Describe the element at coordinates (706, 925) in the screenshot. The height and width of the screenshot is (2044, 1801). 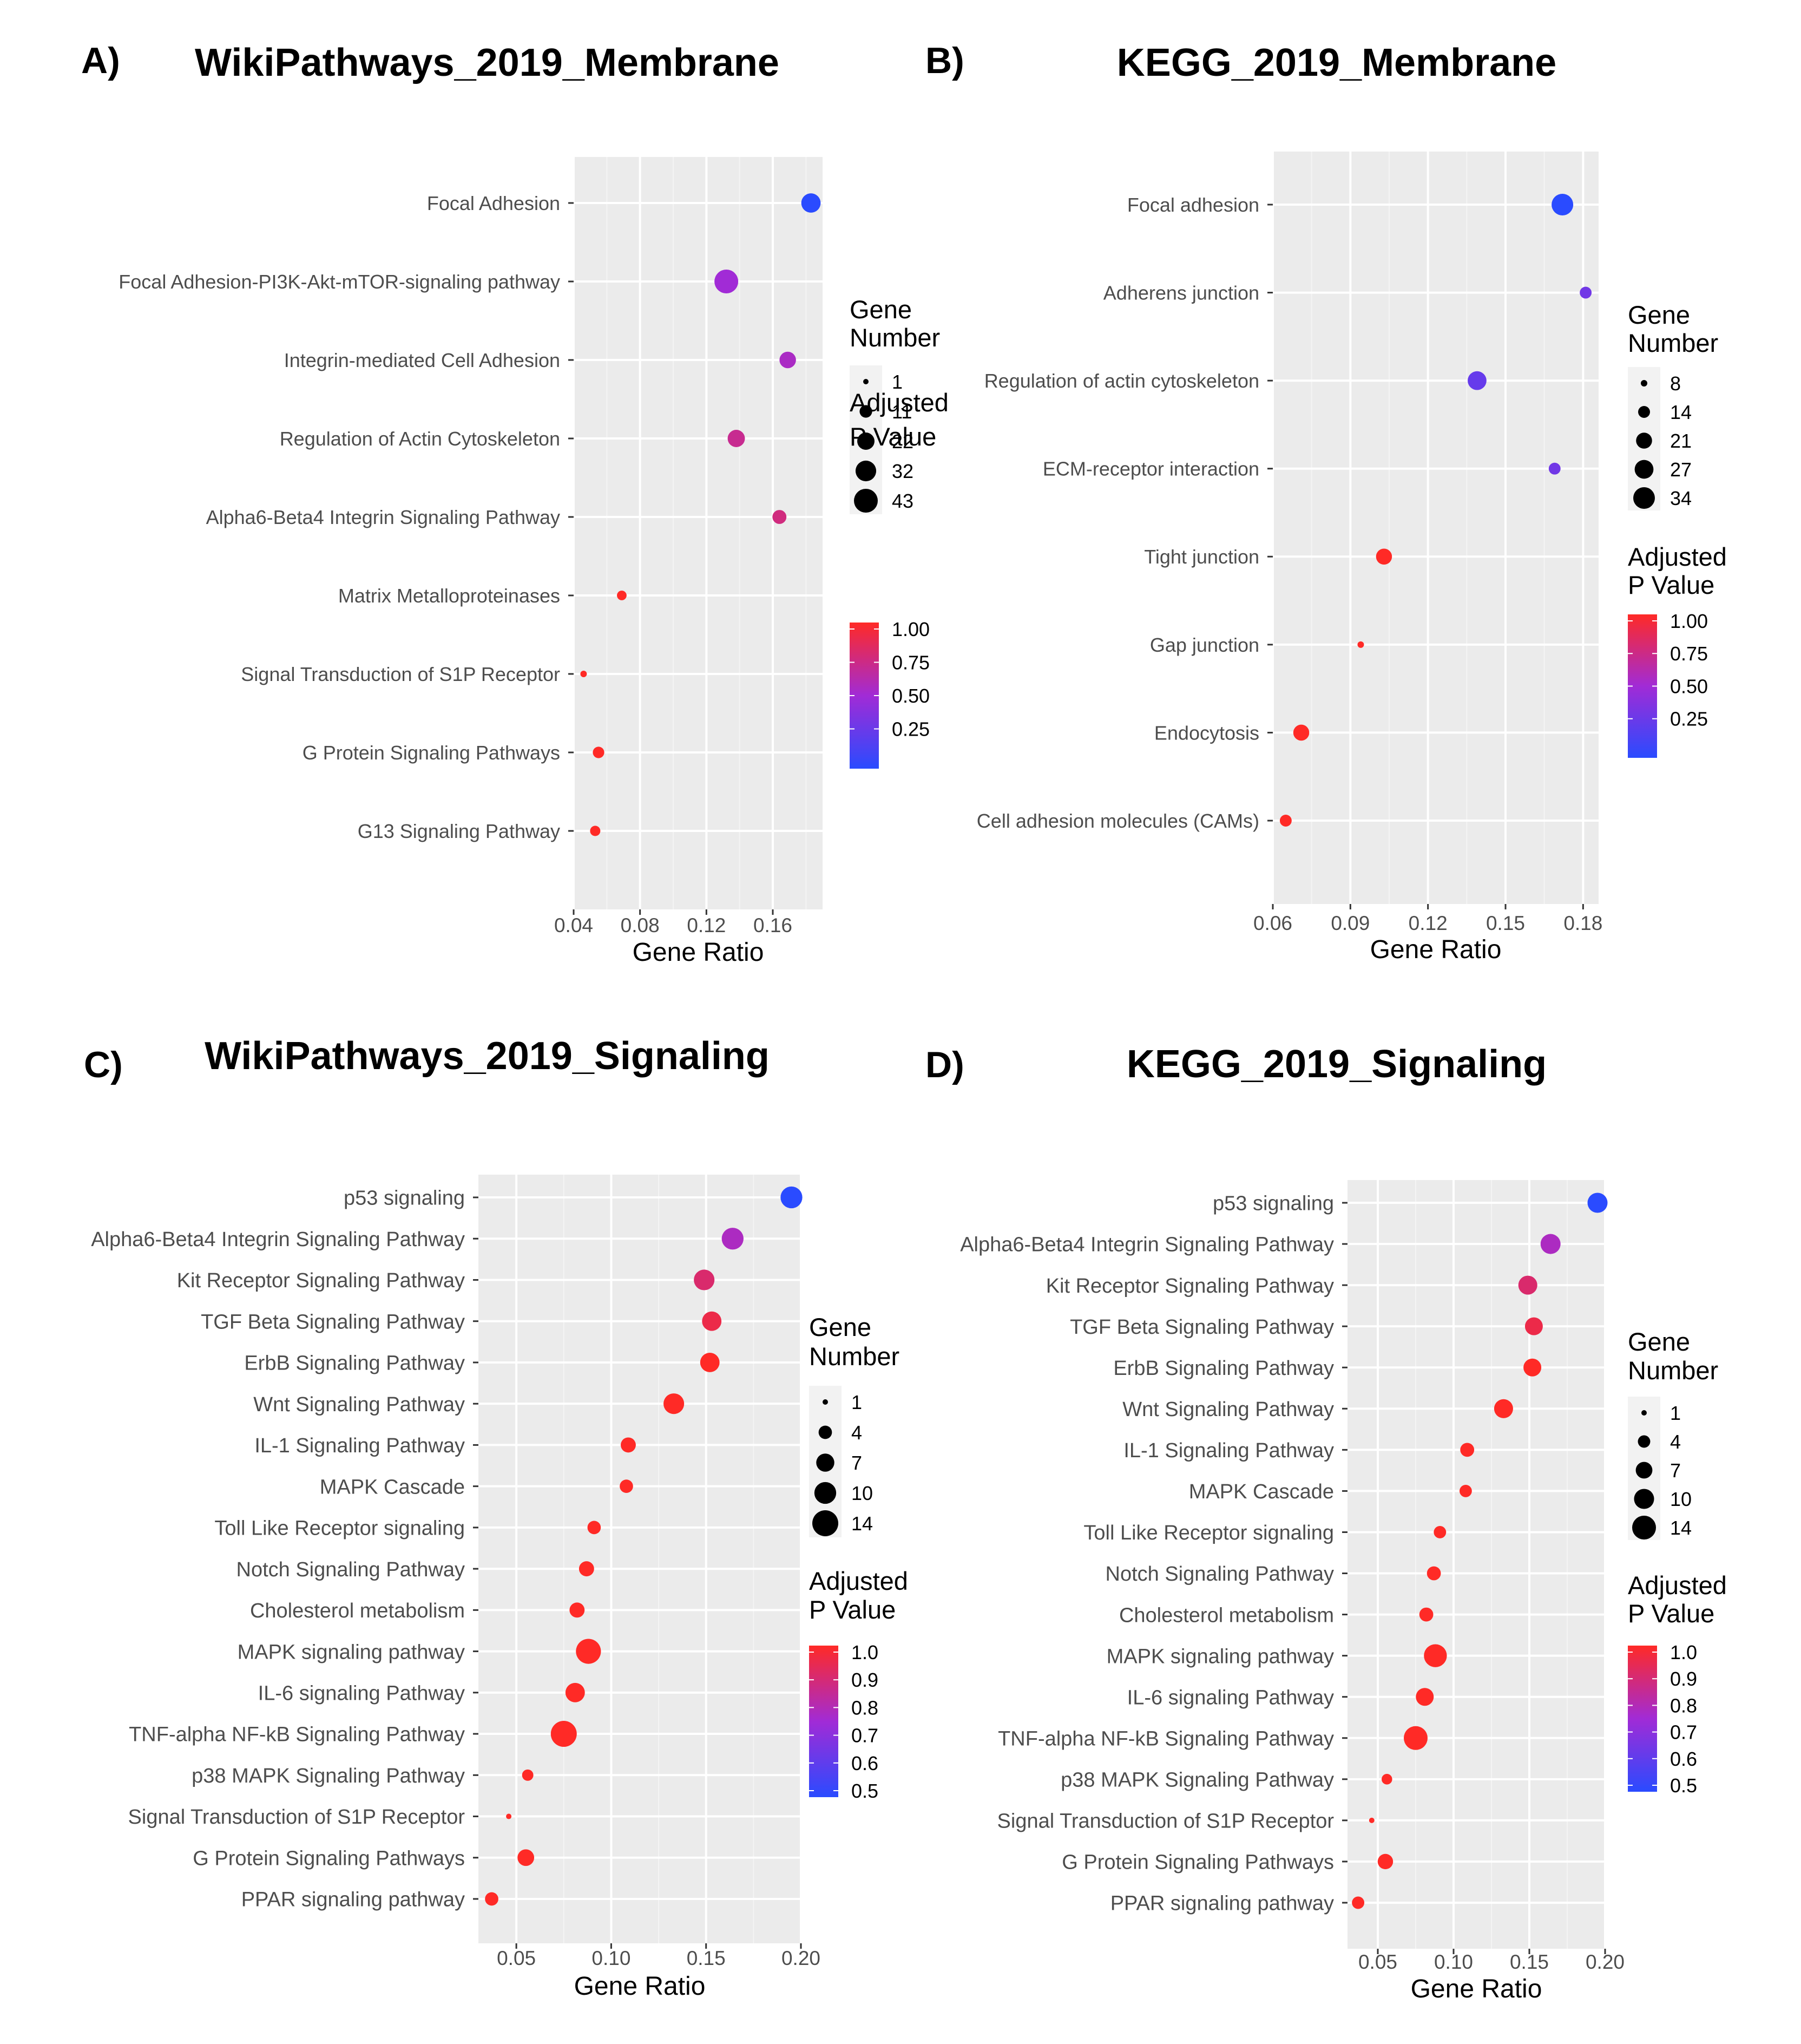
I see `x-tick-label: 0.12` at that location.